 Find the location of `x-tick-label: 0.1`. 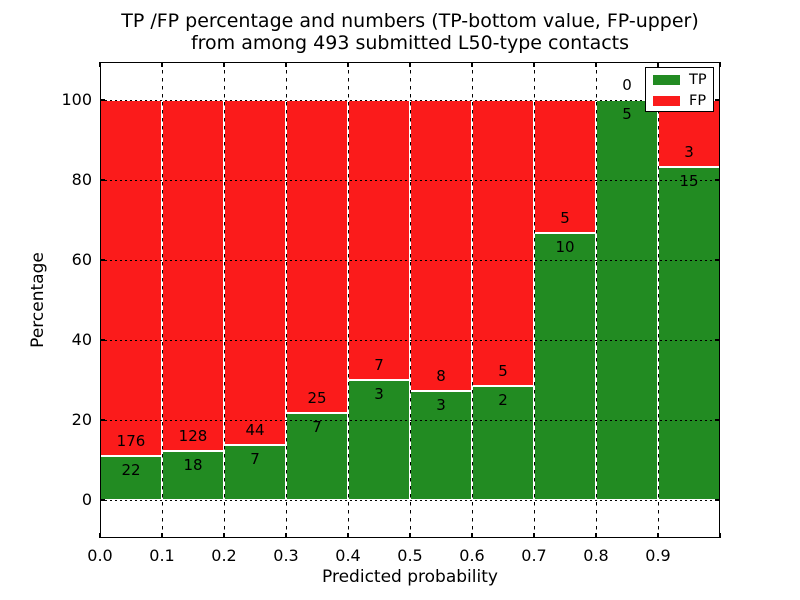

x-tick-label: 0.1 is located at coordinates (162, 555).